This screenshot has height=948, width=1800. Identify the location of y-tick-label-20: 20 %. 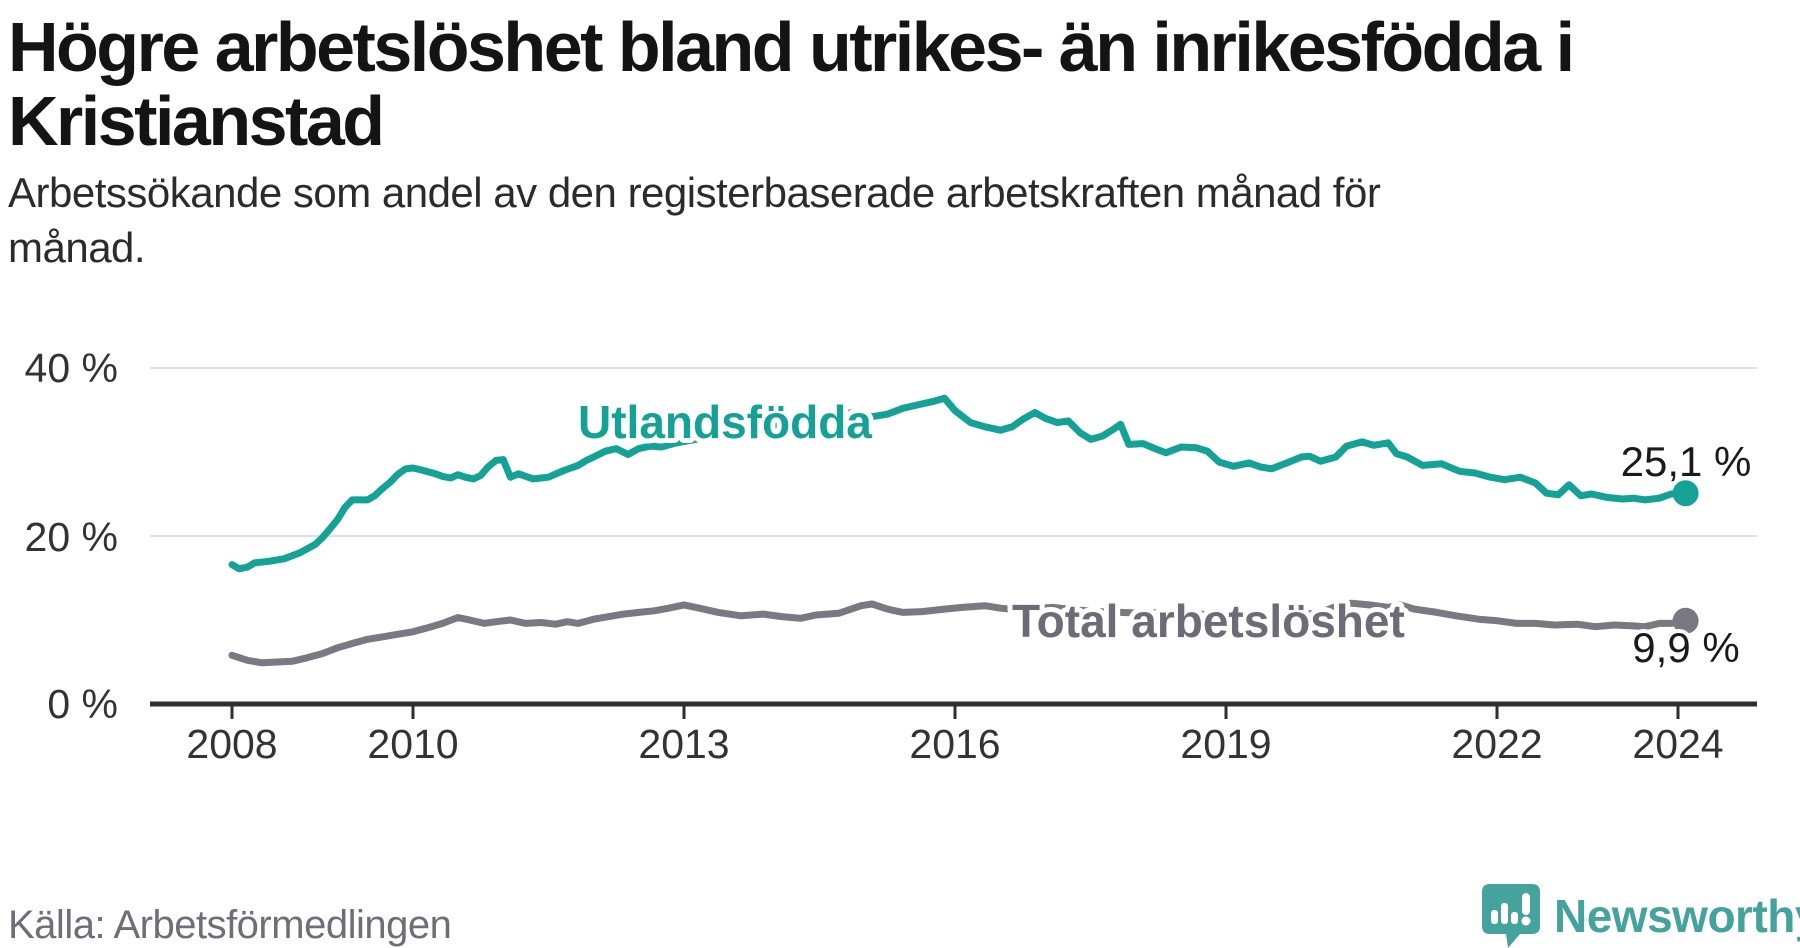
(71, 537).